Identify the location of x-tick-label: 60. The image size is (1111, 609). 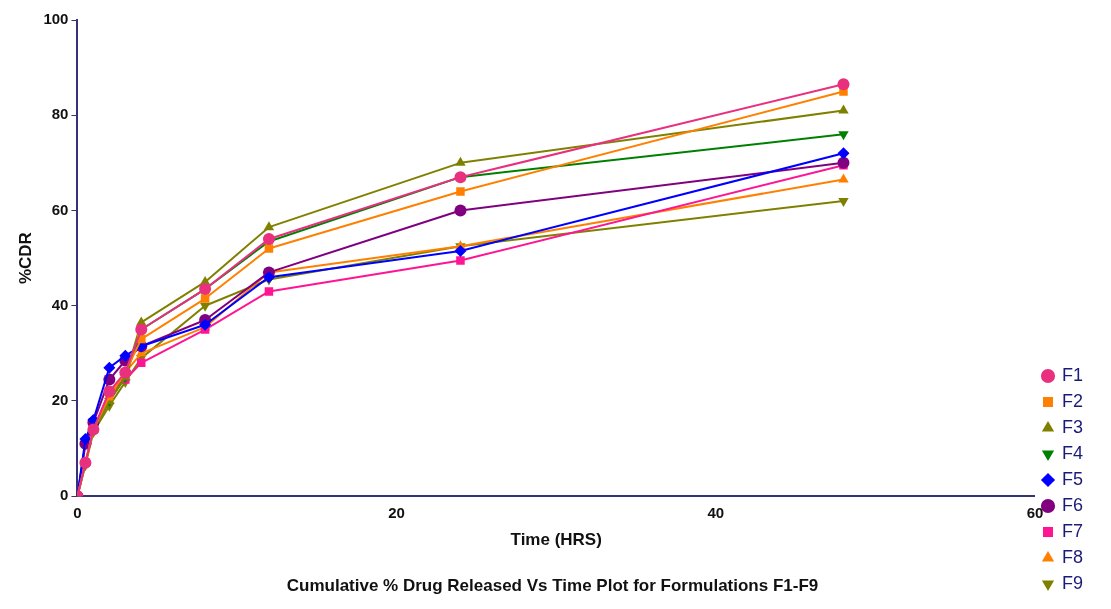
(1035, 513).